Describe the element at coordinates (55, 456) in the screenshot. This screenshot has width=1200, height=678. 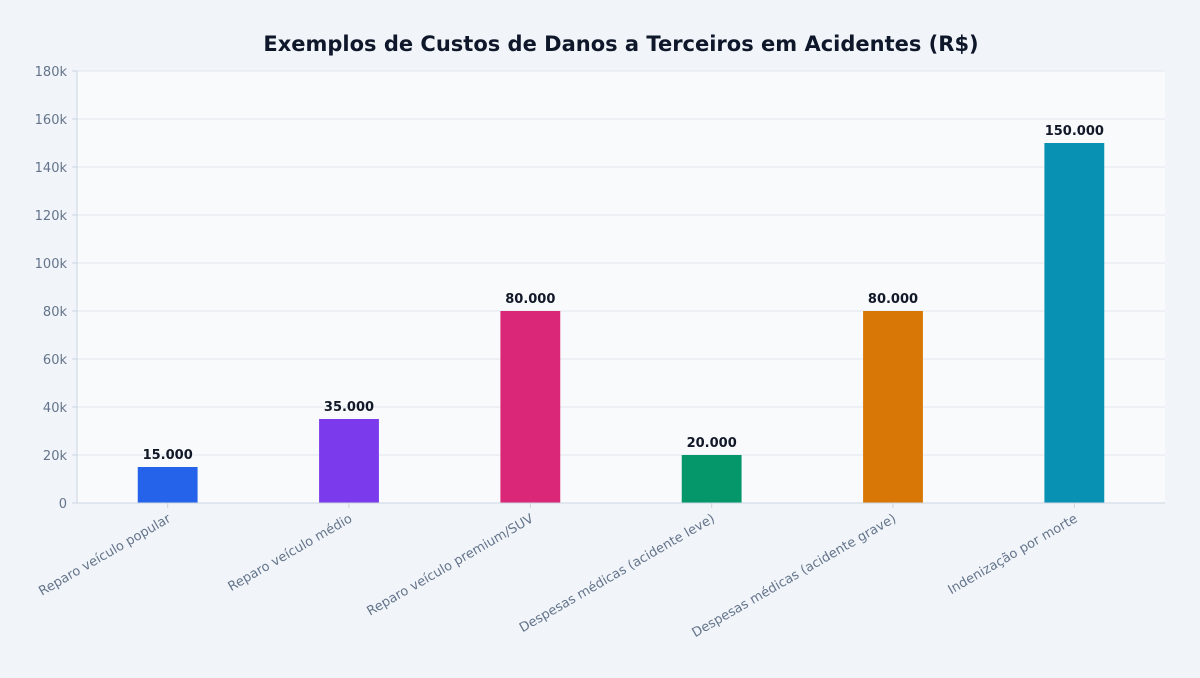
I see `y-tick-label: 20k` at that location.